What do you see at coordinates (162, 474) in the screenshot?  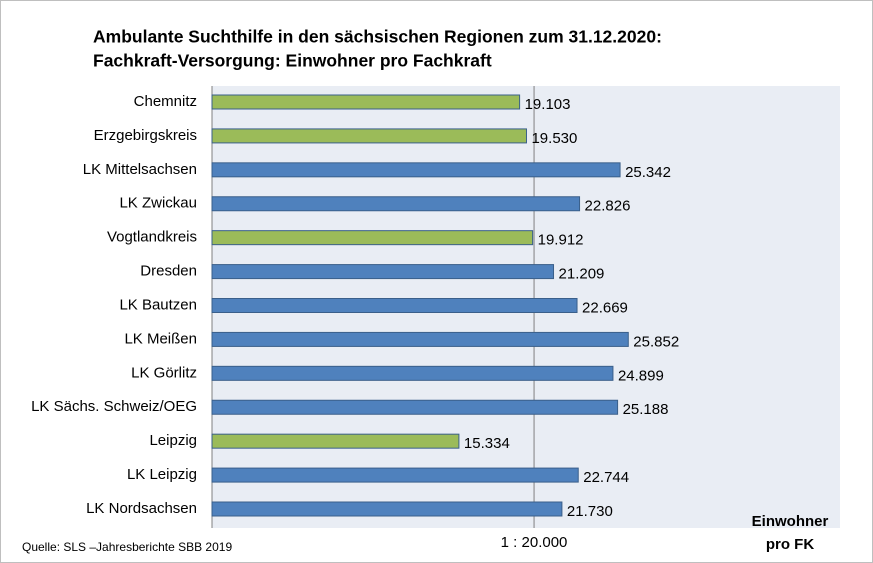 I see `category-label: LK Leipzig` at bounding box center [162, 474].